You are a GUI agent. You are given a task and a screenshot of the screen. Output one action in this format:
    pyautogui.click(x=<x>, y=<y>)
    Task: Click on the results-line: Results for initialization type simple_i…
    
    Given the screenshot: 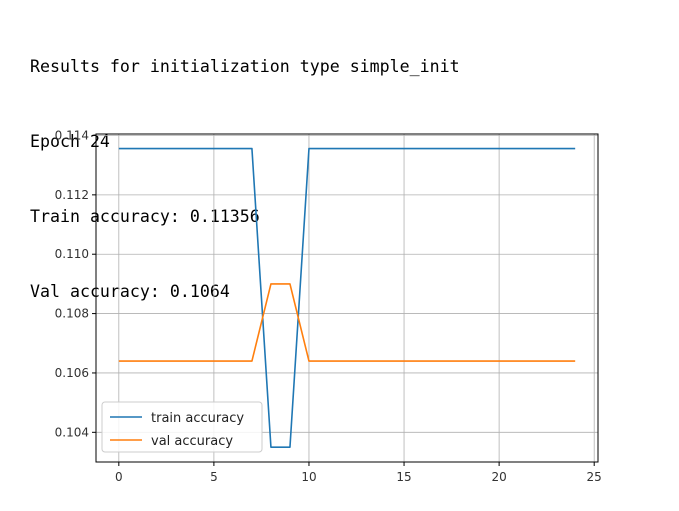 What is the action you would take?
    pyautogui.click(x=245, y=66)
    